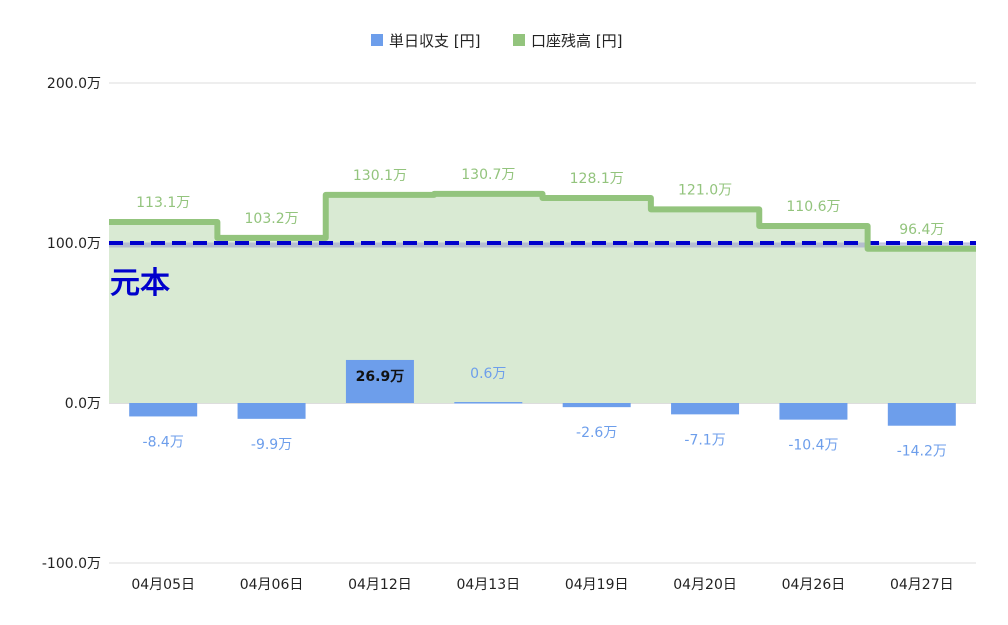 The height and width of the screenshot is (625, 1008). I want to click on x-tick-label: 04月20日, so click(705, 585).